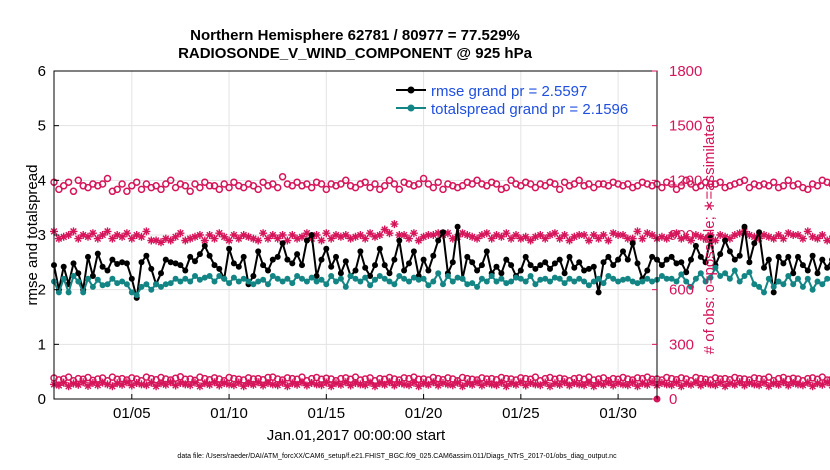 The height and width of the screenshot is (470, 830). I want to click on legend-spread-marker, so click(411, 108).